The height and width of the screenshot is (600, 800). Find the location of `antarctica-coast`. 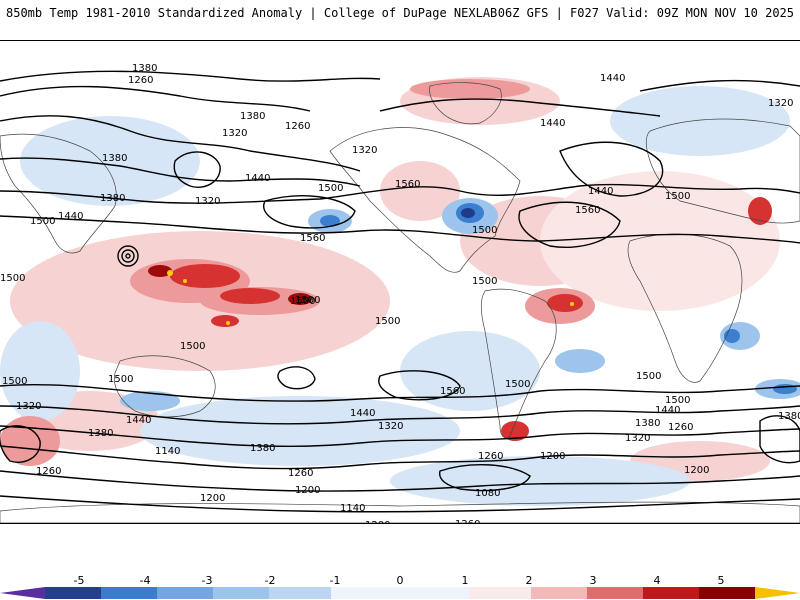

antarctica-coast is located at coordinates (400, 512).